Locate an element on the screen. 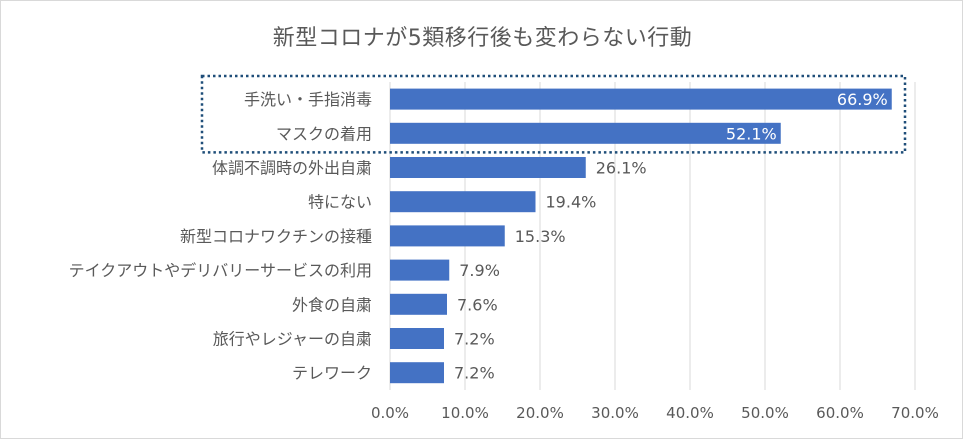  category-label: 旅行やレジャーの自粛 is located at coordinates (292, 339).